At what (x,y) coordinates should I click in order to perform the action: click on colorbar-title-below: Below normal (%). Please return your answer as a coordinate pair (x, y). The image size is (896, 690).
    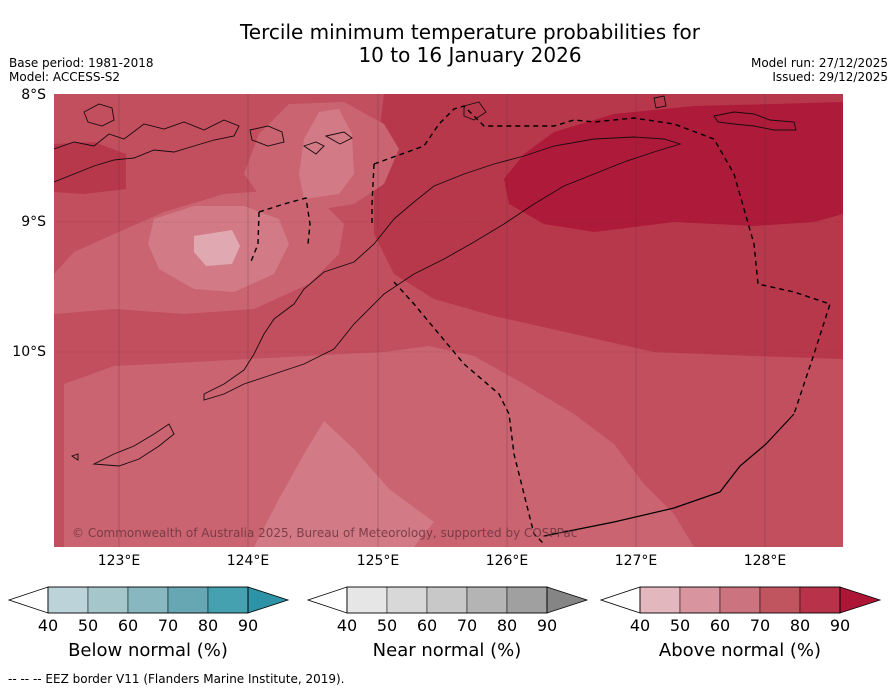
    Looking at the image, I should click on (148, 650).